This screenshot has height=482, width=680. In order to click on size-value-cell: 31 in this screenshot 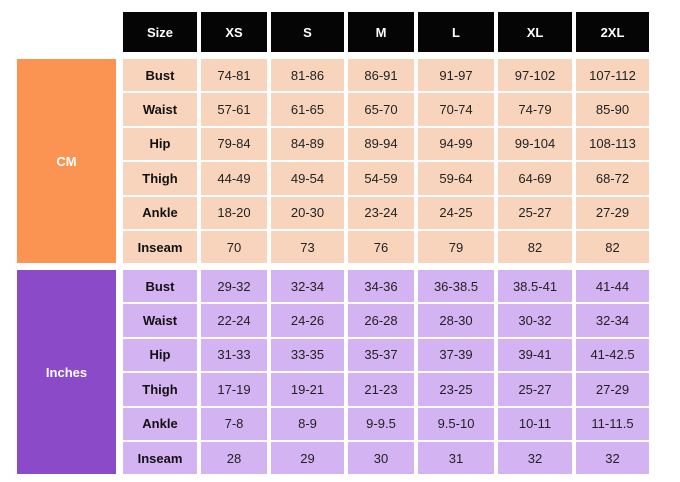, I will do `click(456, 458)`.